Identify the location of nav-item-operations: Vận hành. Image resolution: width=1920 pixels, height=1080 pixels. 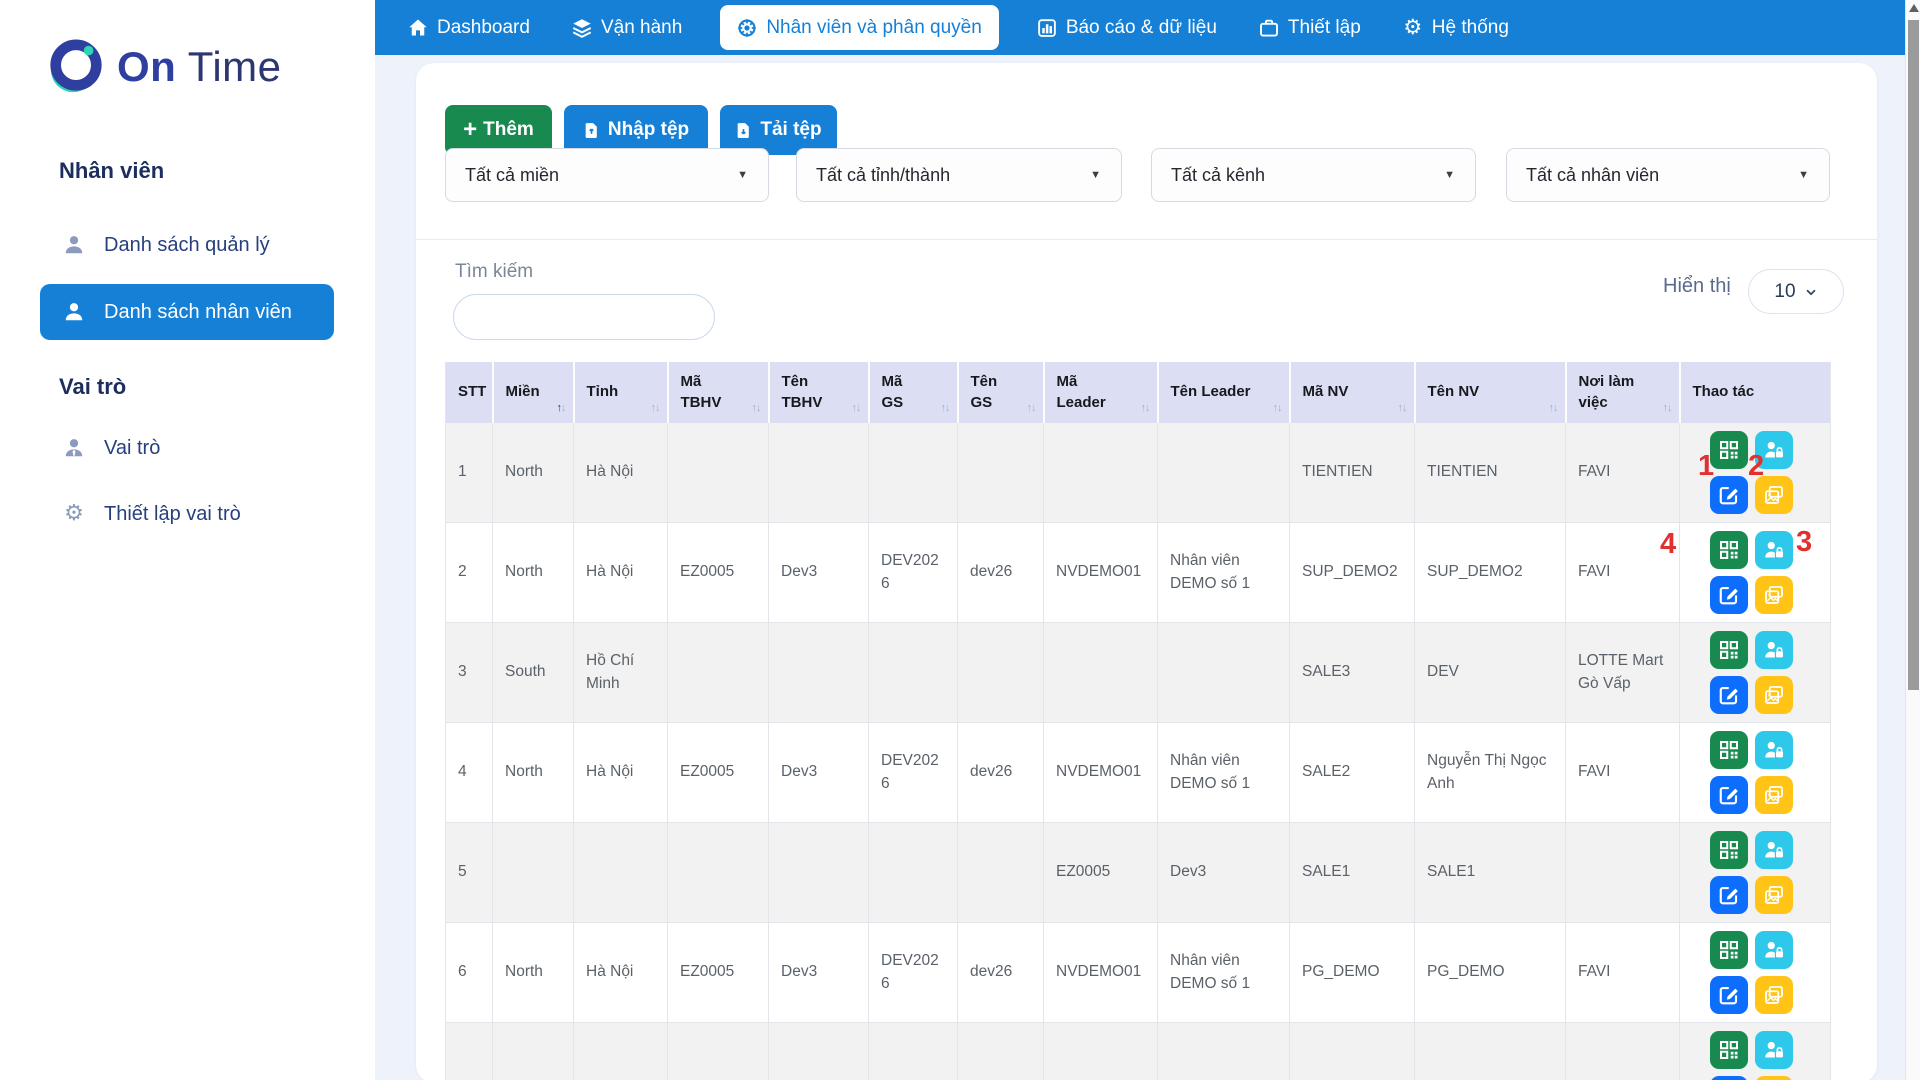
(627, 28).